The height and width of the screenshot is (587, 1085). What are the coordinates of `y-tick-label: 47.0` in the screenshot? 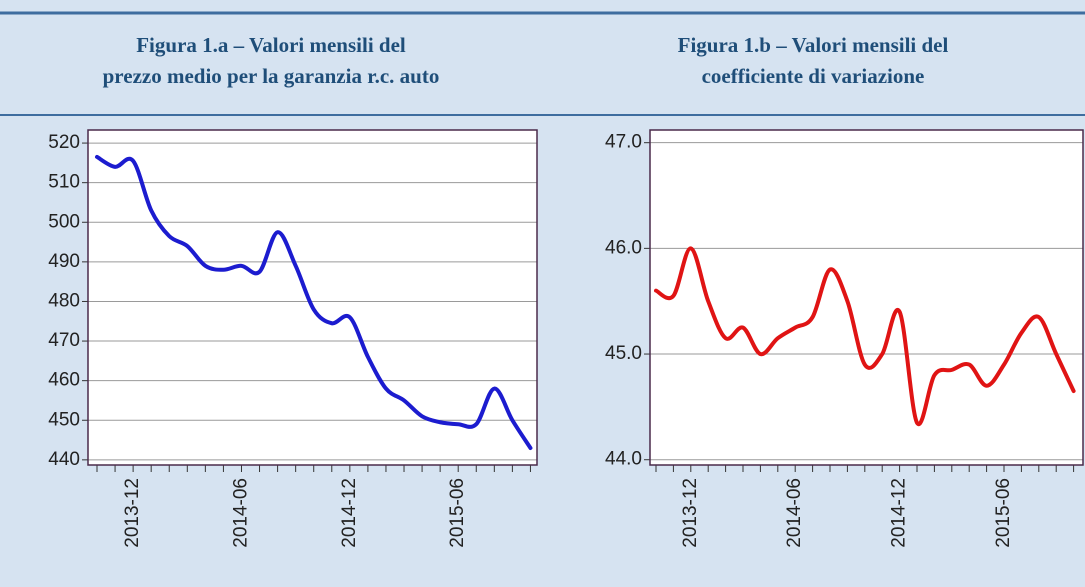 It's located at (623, 142).